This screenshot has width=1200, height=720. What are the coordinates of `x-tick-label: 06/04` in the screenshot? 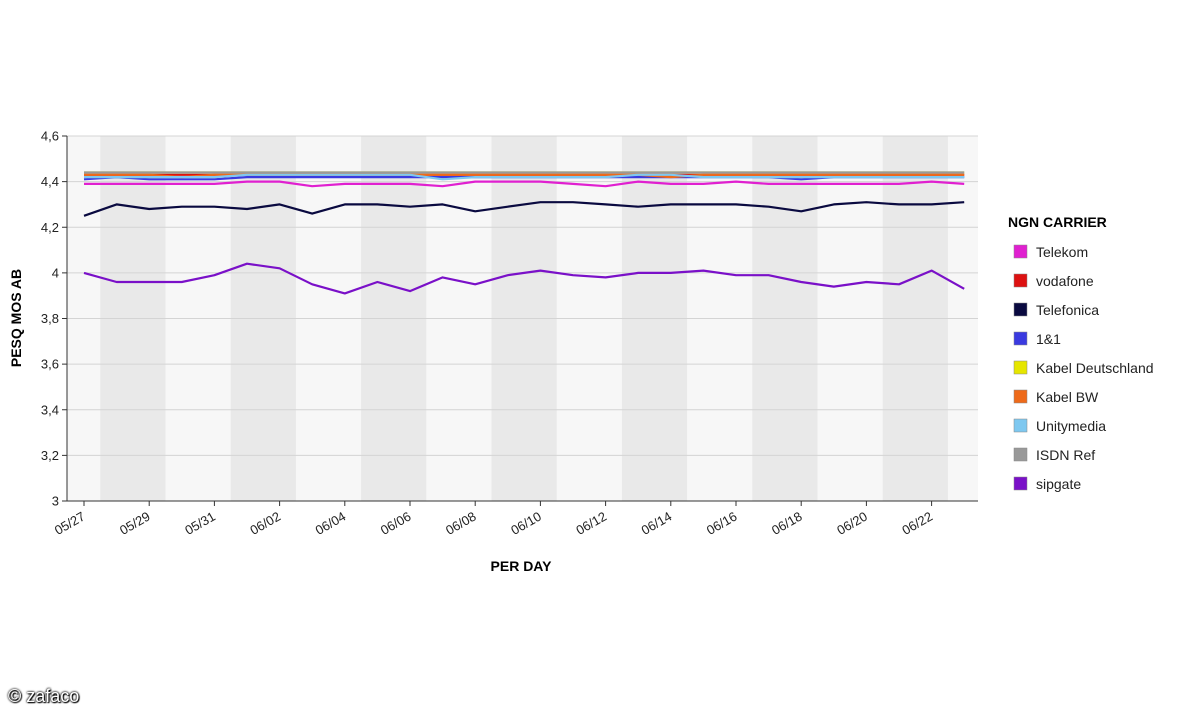 It's located at (331, 523).